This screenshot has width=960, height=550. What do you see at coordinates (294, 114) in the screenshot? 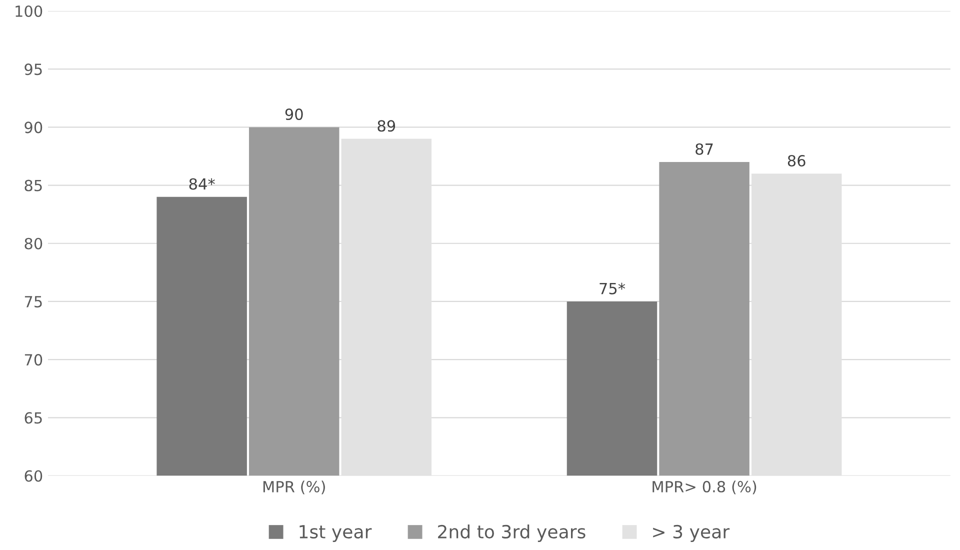
I see `data-label: 90` at bounding box center [294, 114].